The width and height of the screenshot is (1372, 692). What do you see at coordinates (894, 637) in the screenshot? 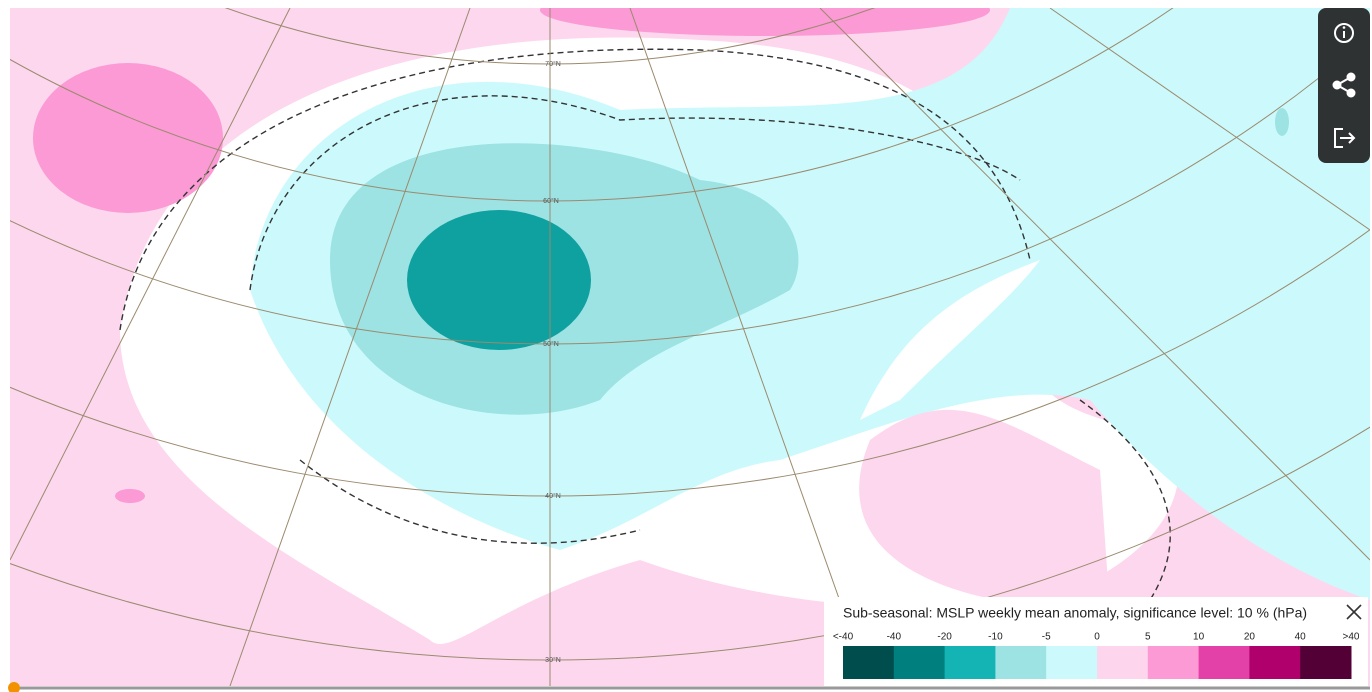
I see `legend-label: -40` at bounding box center [894, 637].